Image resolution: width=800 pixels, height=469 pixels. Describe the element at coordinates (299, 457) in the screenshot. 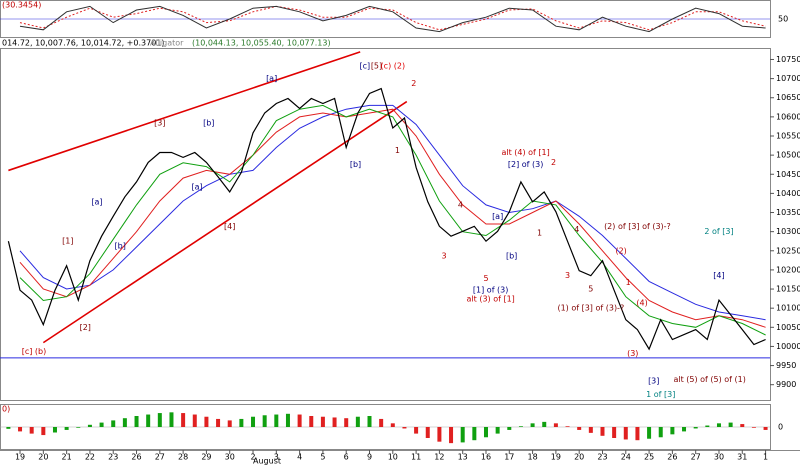

I see `x-tick-label: 4` at that location.